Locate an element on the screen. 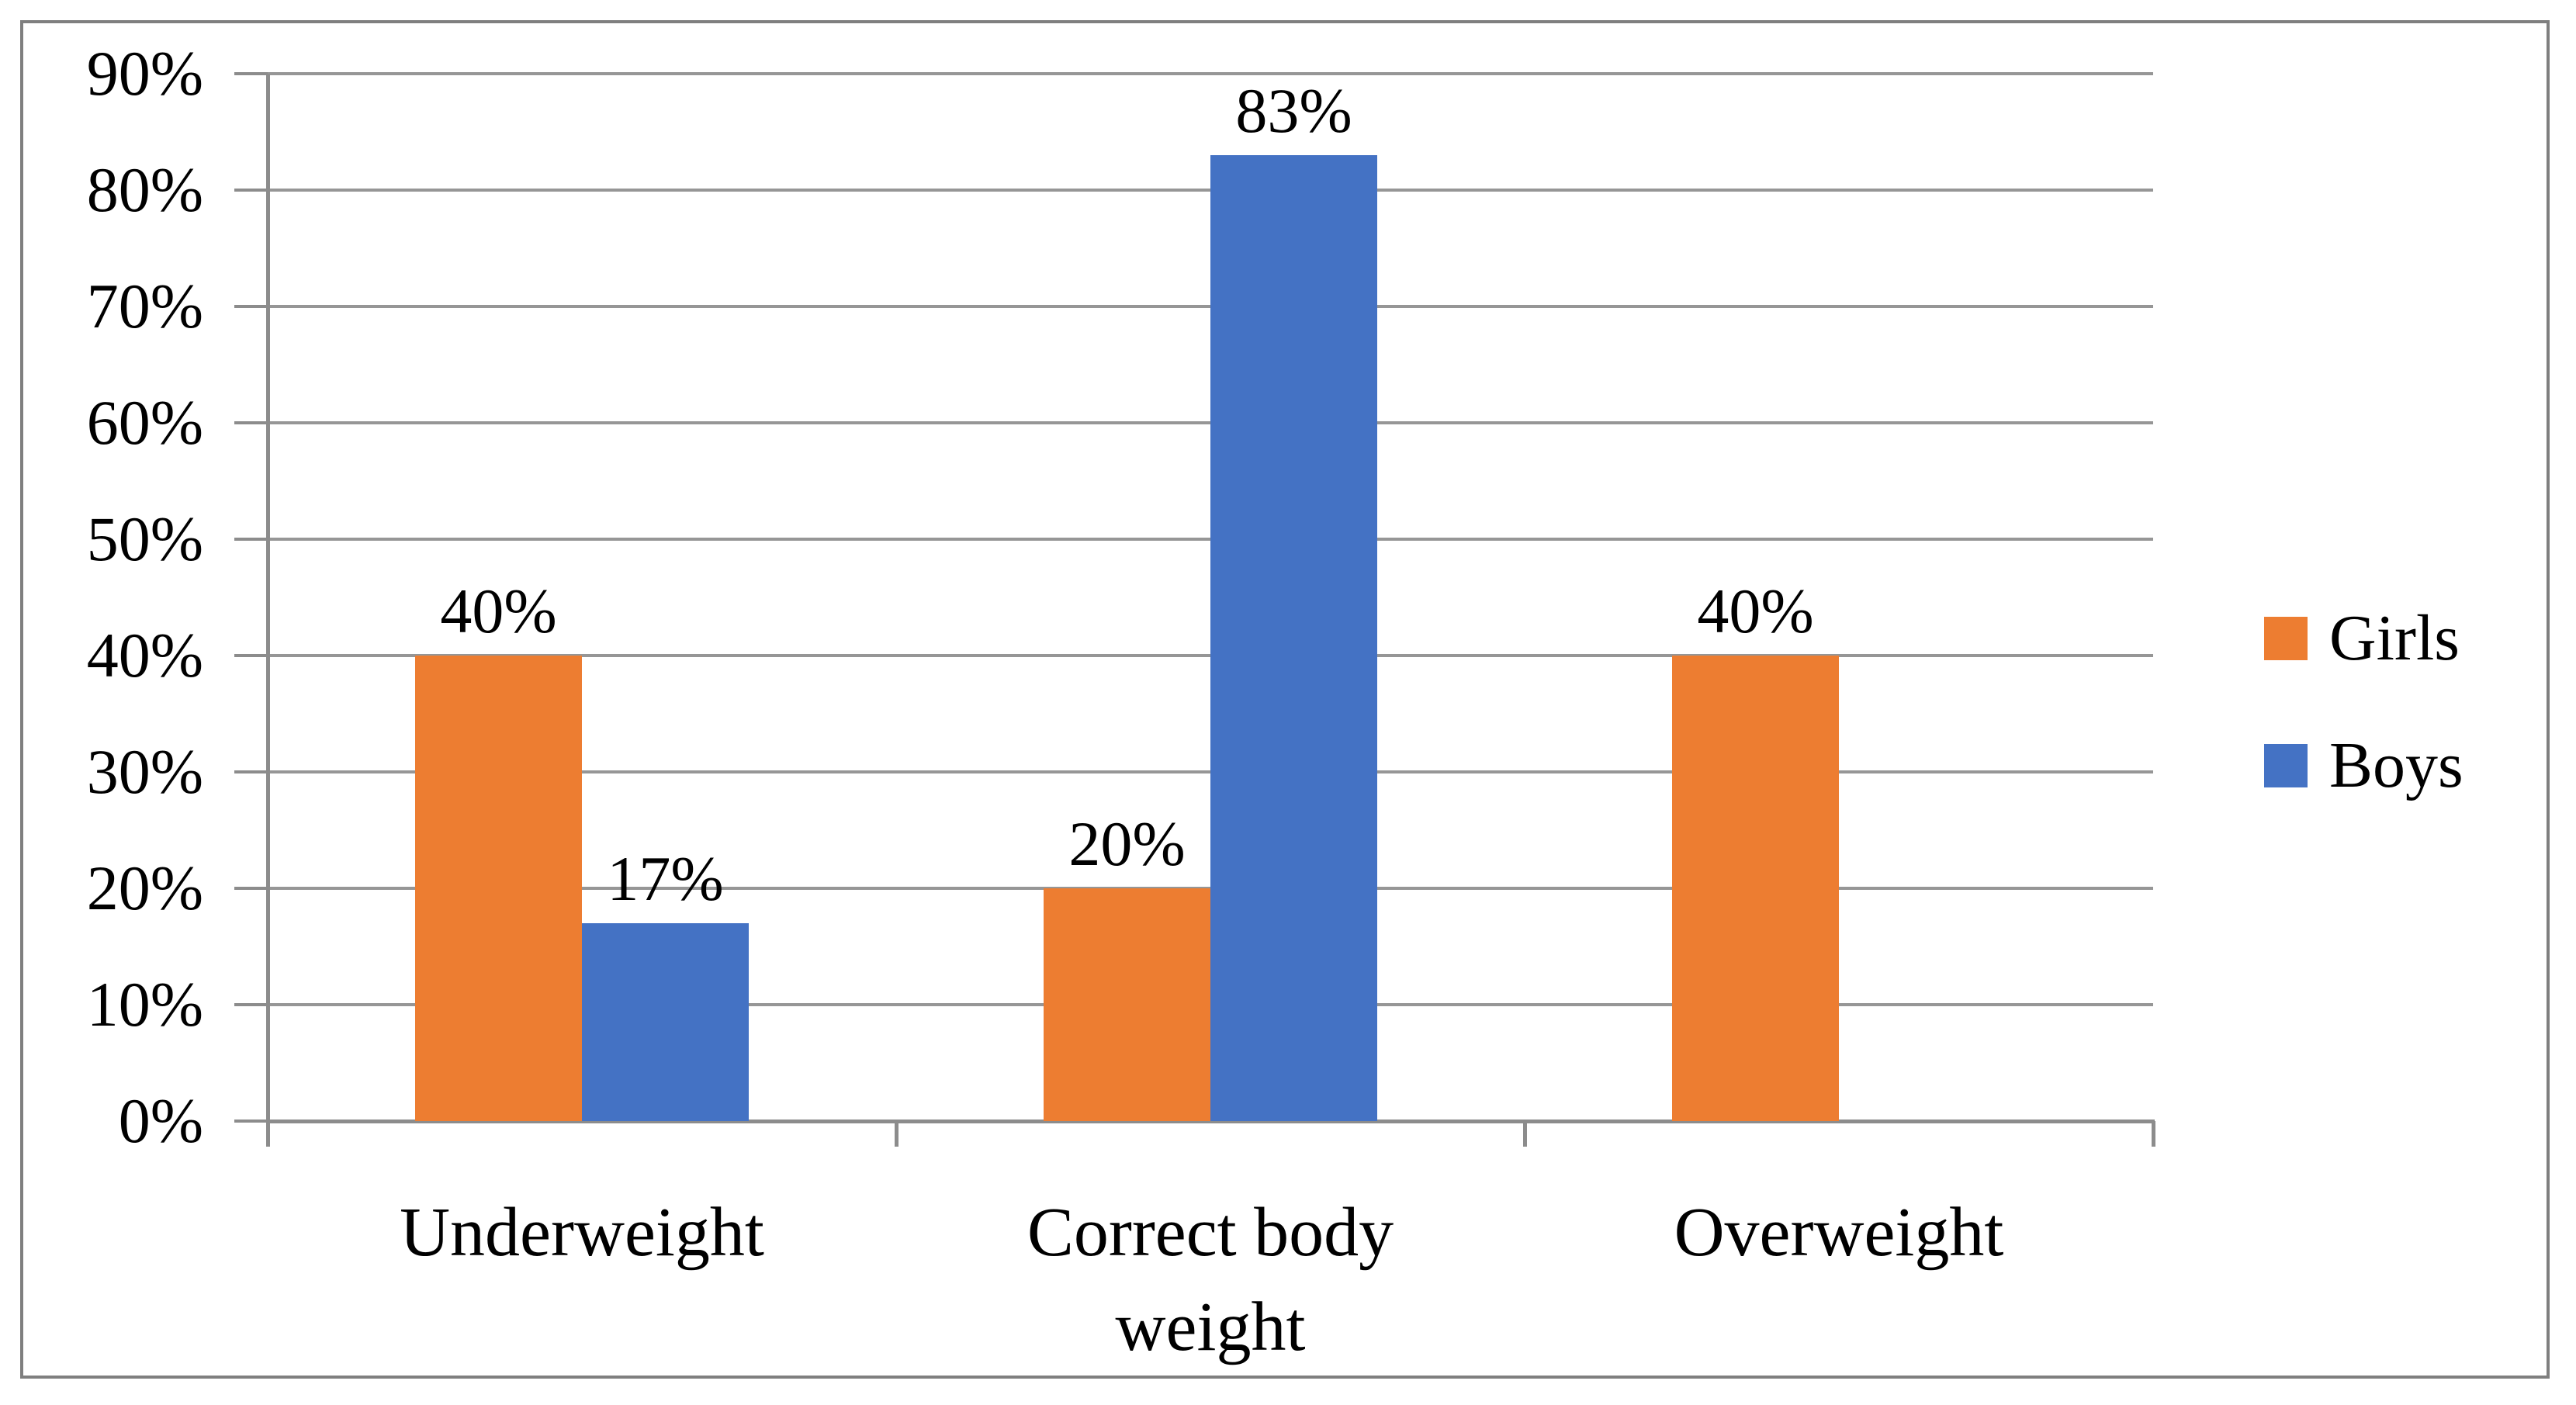 The image size is (2576, 1405). boys-legend-swatch is located at coordinates (2286, 765).